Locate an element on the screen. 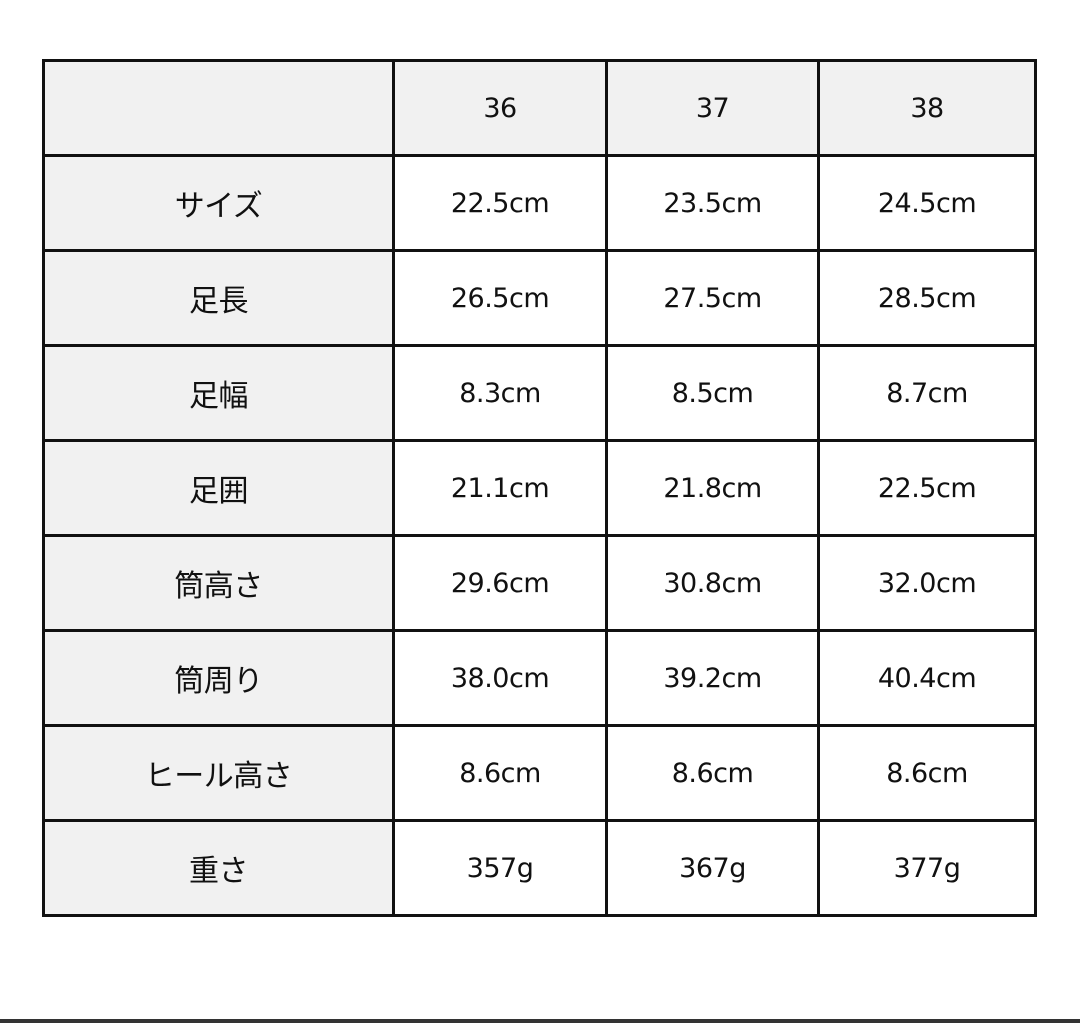 The height and width of the screenshot is (1024, 1080). row-label: サイズ is located at coordinates (218, 203).